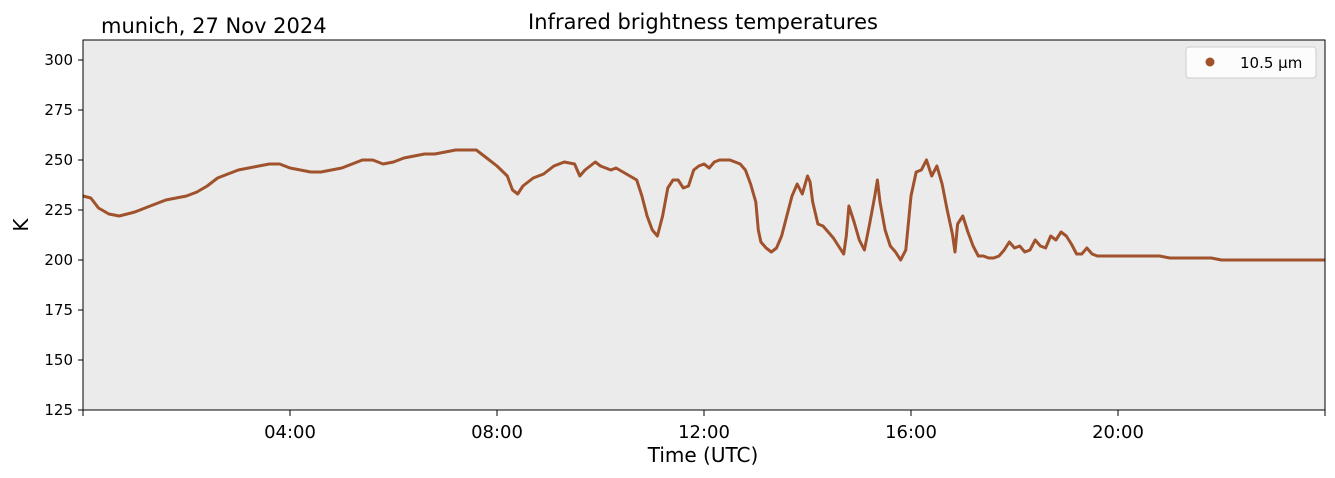 Image resolution: width=1335 pixels, height=478 pixels. What do you see at coordinates (1118, 432) in the screenshot?
I see `x-tick-label: 20:00` at bounding box center [1118, 432].